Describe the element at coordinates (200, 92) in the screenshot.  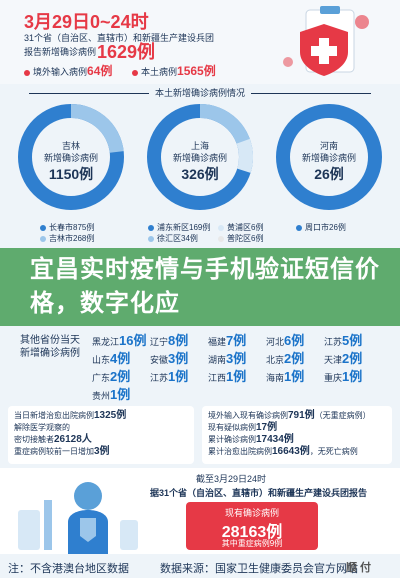
I see `section-title: 本土新增确诊病例情况` at that location.